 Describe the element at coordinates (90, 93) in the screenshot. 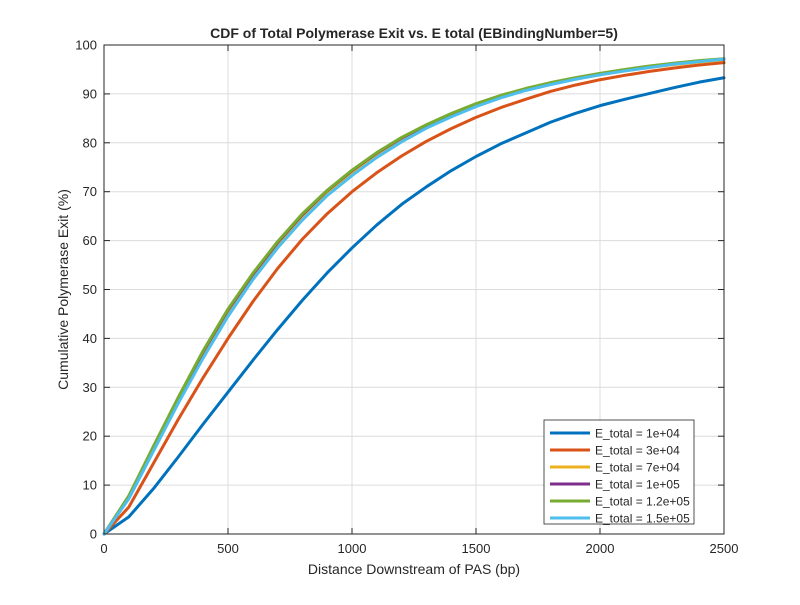

I see `y-tick-label: 90` at that location.